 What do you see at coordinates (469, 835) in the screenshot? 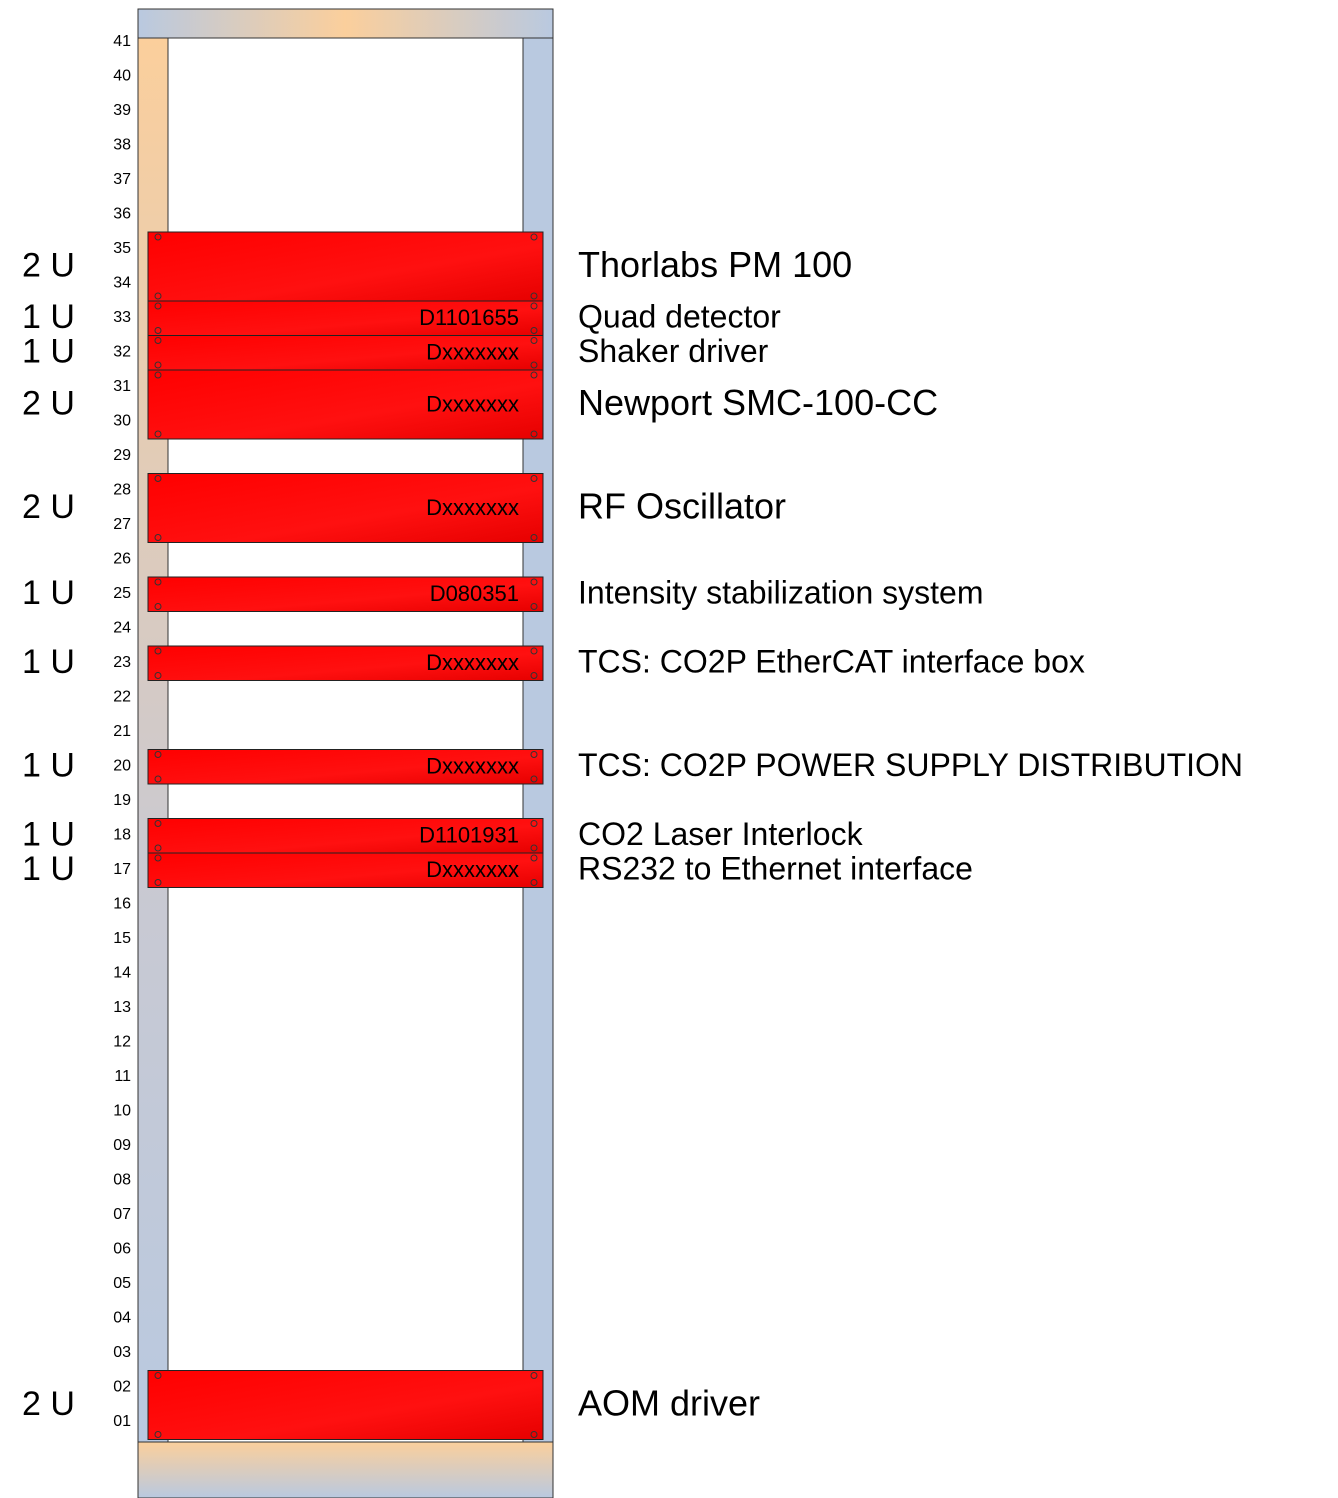
I see `part-number: D1101931` at bounding box center [469, 835].